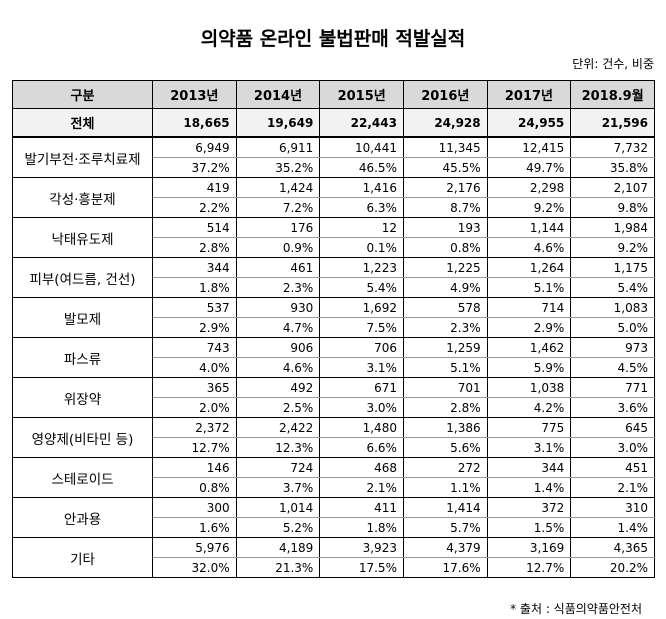 This screenshot has width=666, height=619. What do you see at coordinates (445, 407) in the screenshot?
I see `share-cell: 2.8%` at bounding box center [445, 407].